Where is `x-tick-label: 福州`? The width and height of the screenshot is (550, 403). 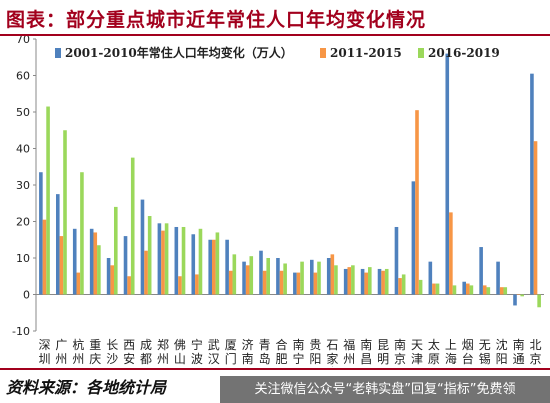 x-tick-label: 福州 is located at coordinates (349, 351).